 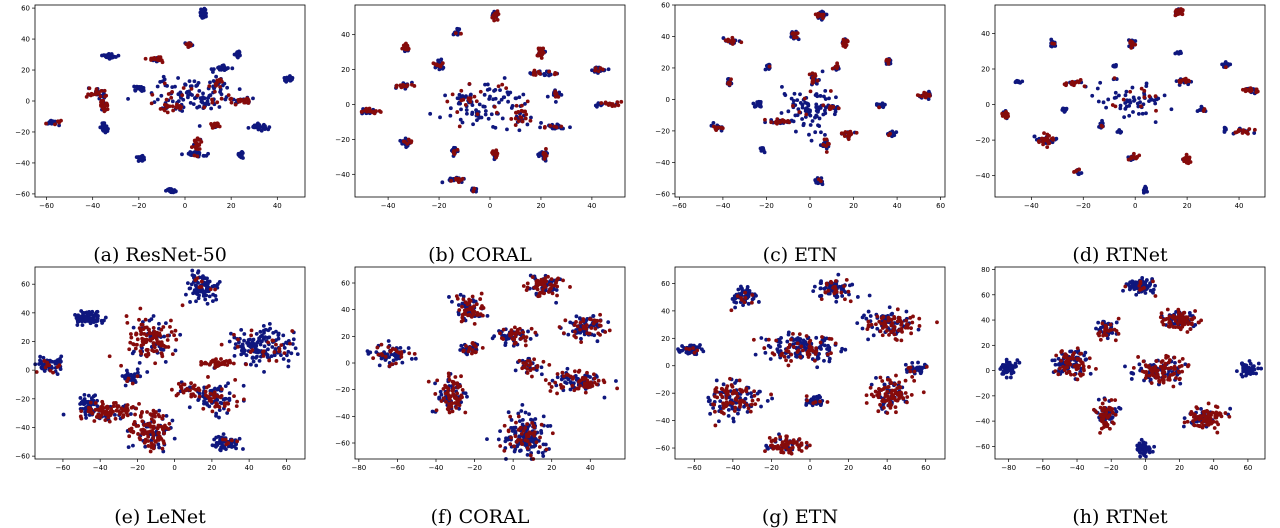 What do you see at coordinates (277, 206) in the screenshot?
I see `x-tick-label: 40` at bounding box center [277, 206].